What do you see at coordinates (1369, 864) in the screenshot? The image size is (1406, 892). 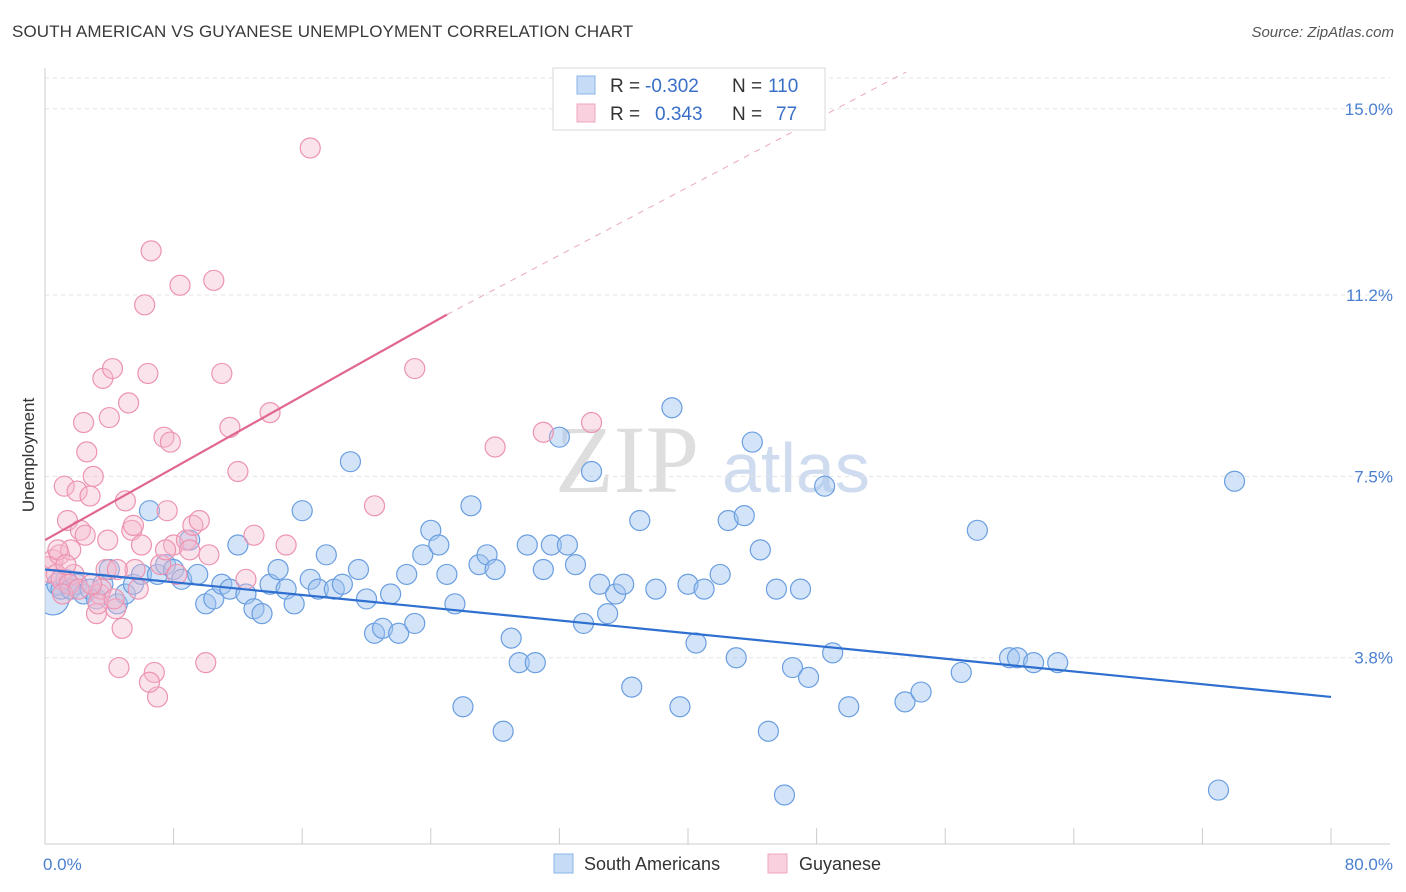 I see `x-tick-label: 80.0%` at bounding box center [1369, 864].